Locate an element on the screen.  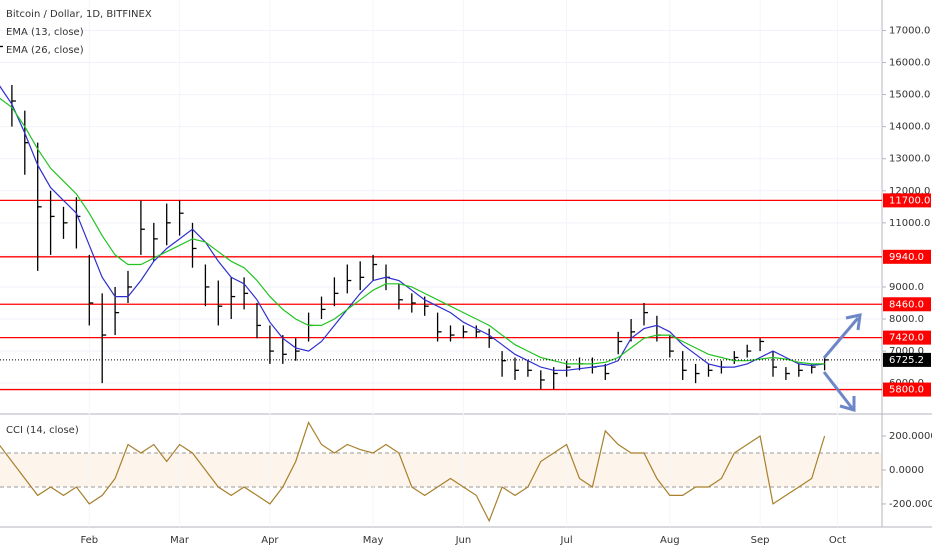
level-label: 7420.0 is located at coordinates (906, 338).